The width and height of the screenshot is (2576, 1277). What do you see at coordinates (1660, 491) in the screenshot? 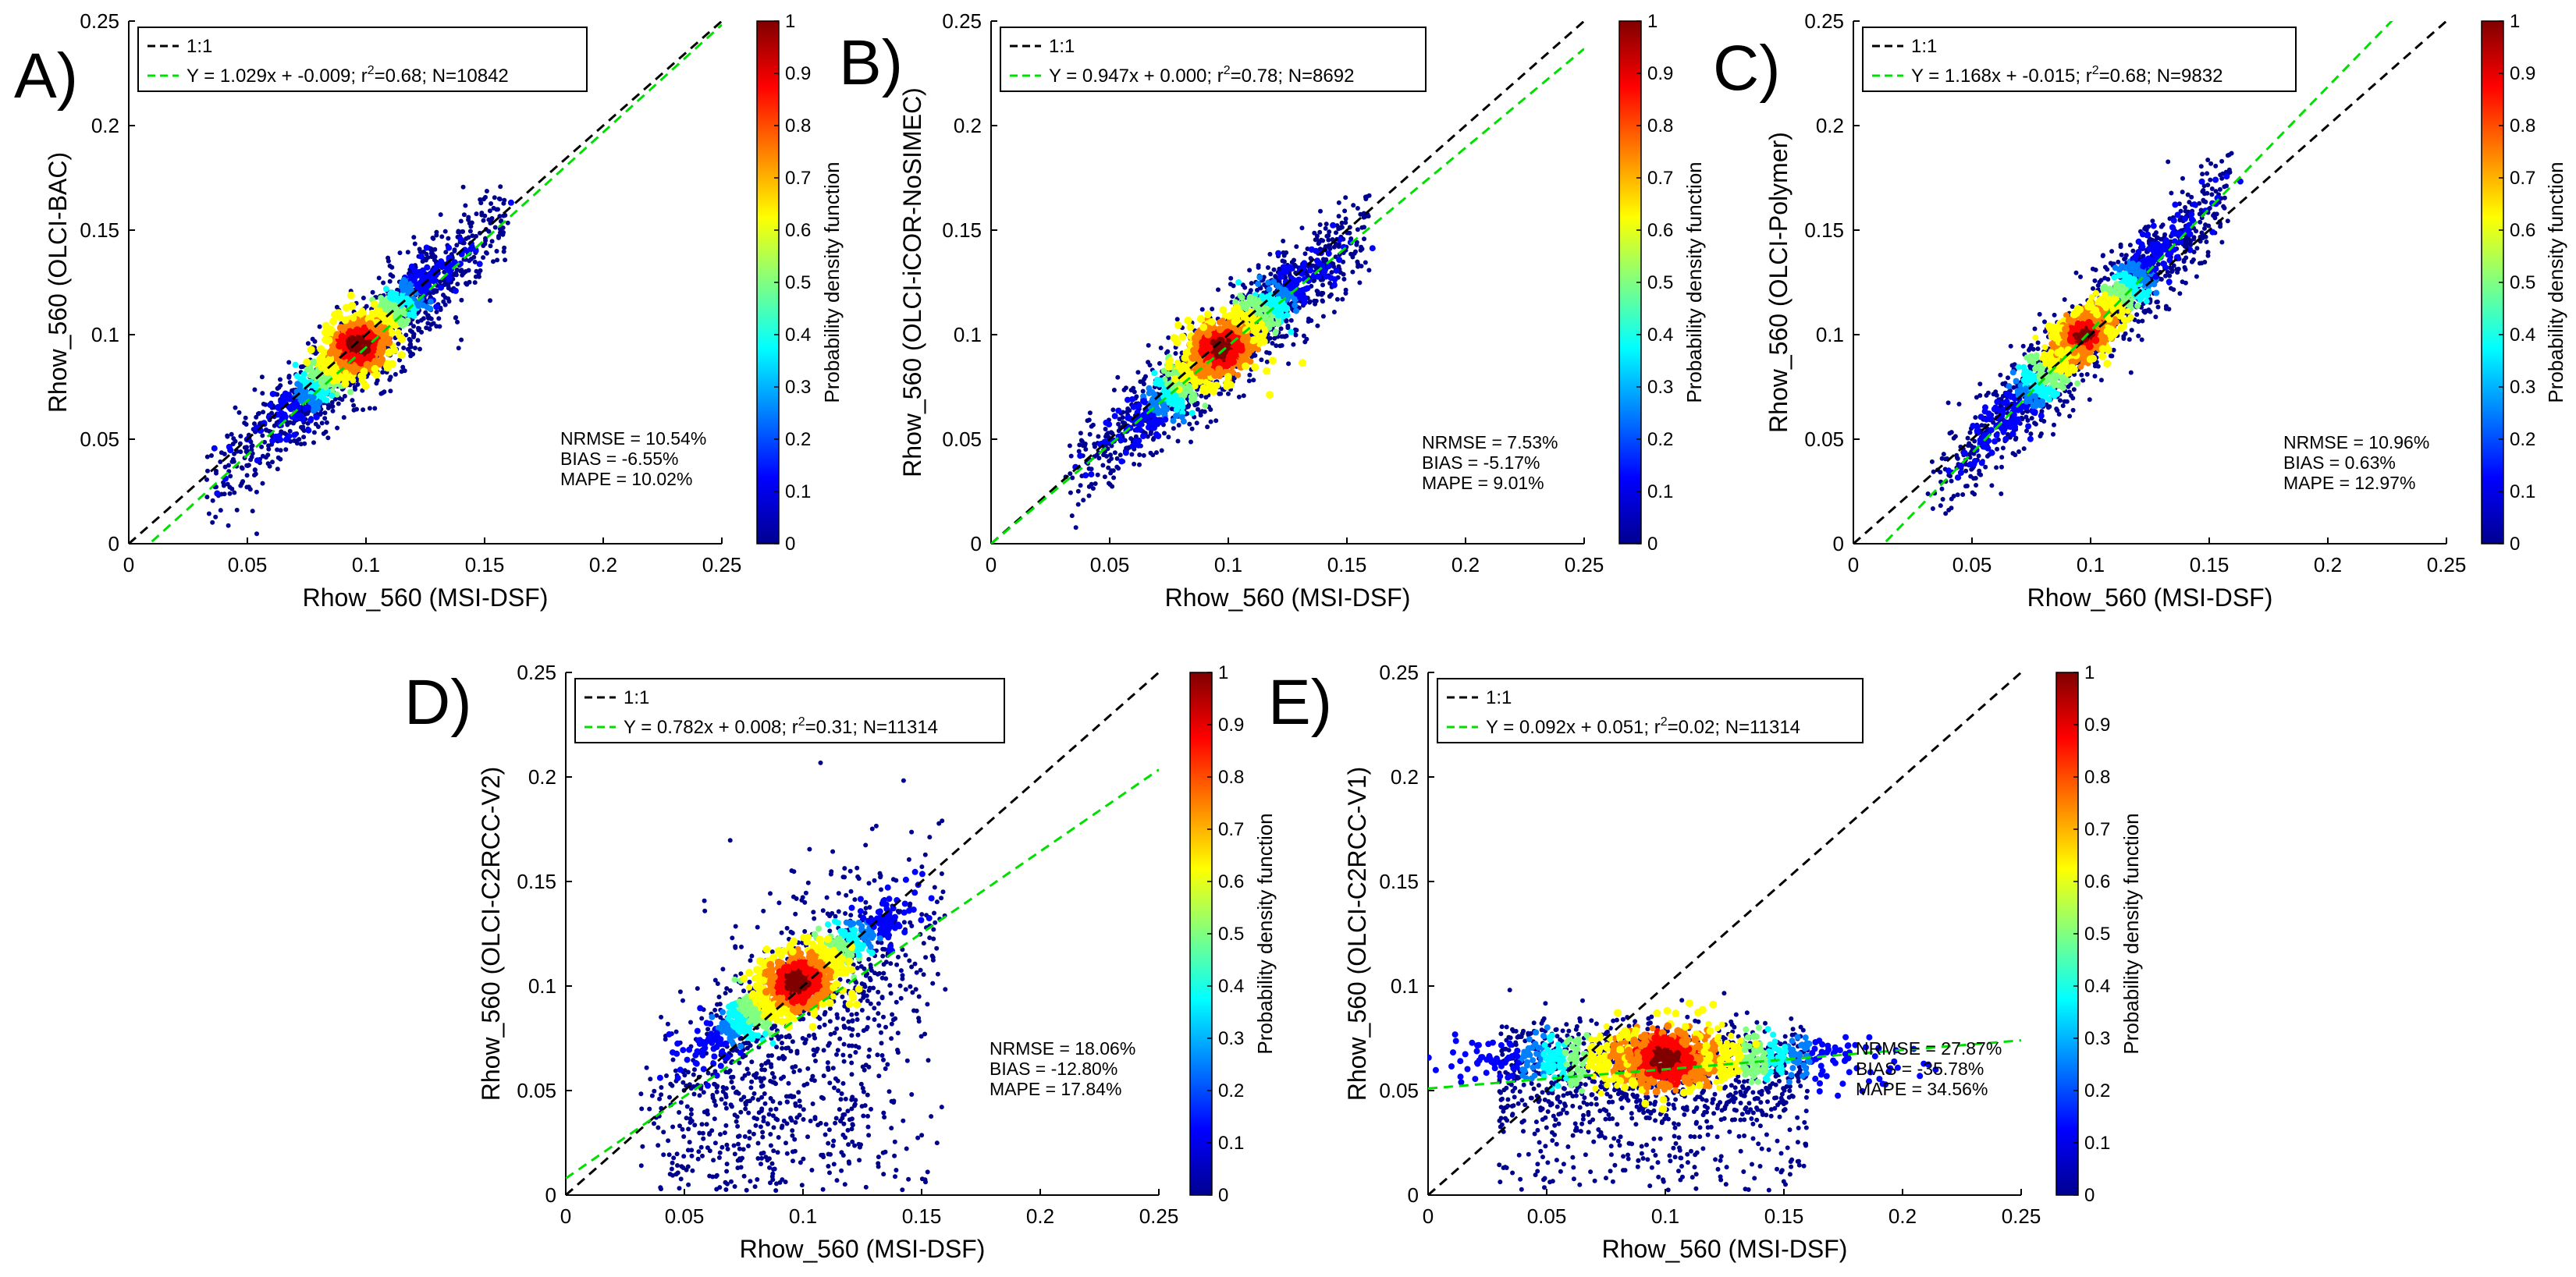
I see `colorbar-tick-label: 0.1` at bounding box center [1660, 491].